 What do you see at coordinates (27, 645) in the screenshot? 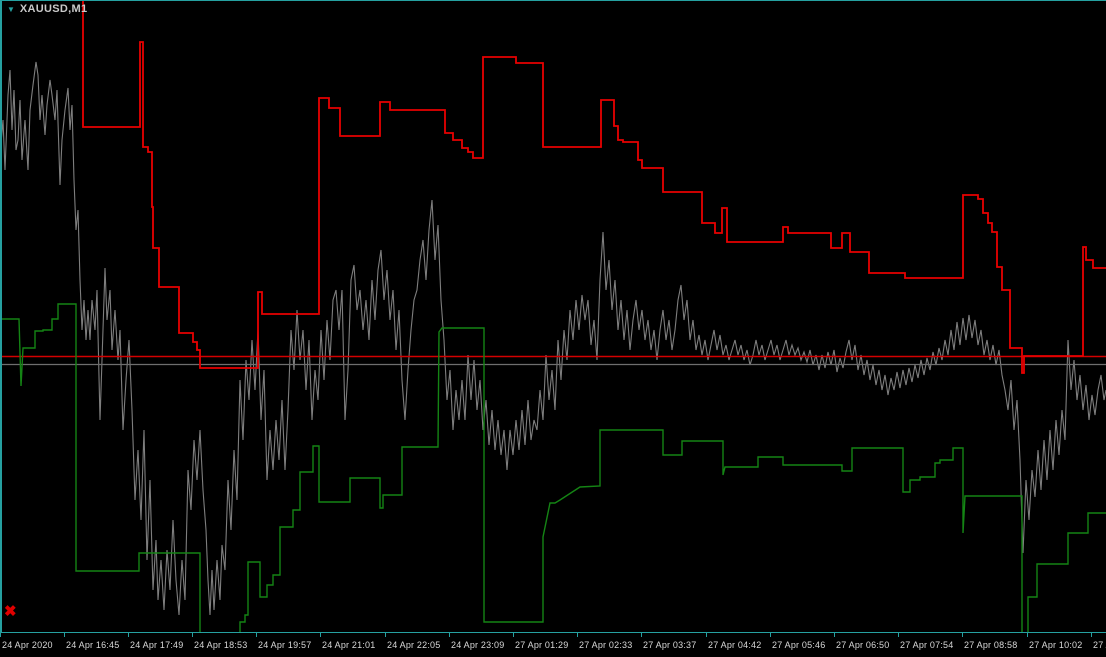
I see `time-axis-label: 24 Apr 2020` at bounding box center [27, 645].